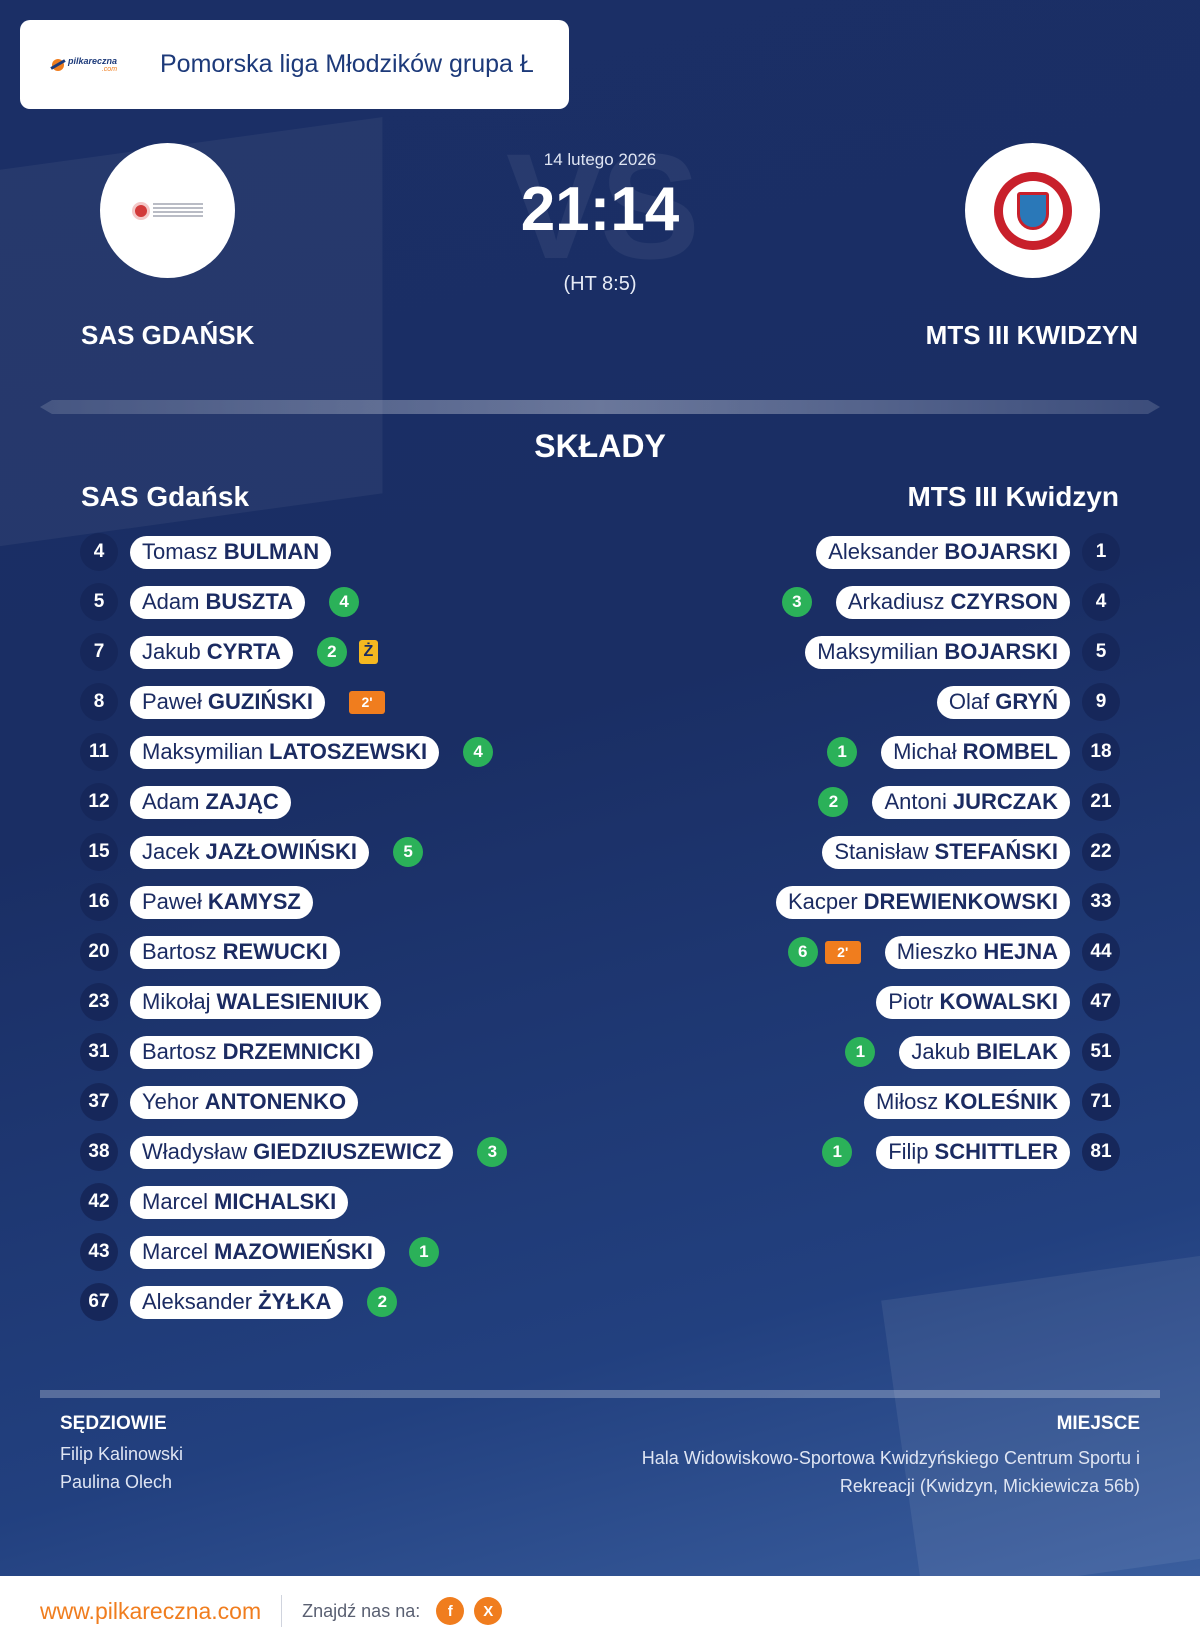 This screenshot has width=1200, height=1646. Describe the element at coordinates (1040, 1409) in the screenshot. I see `background-shape` at that location.